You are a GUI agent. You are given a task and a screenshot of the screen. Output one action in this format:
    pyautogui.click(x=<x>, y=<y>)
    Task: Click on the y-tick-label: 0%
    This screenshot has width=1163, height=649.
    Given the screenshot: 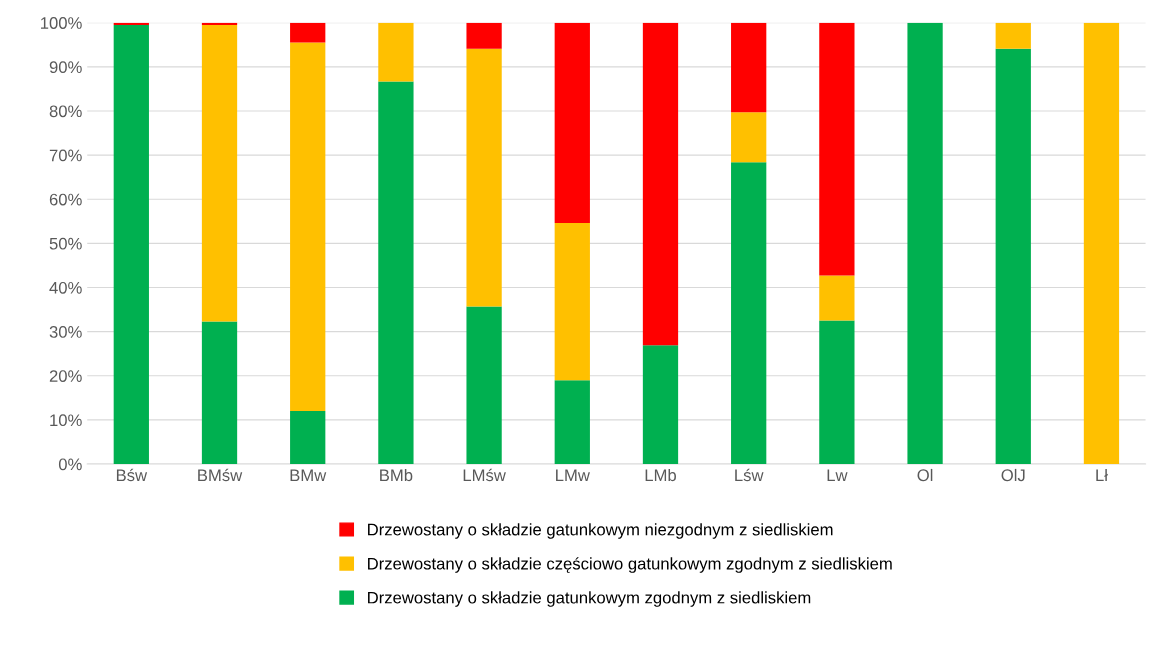 What is the action you would take?
    pyautogui.click(x=70, y=464)
    